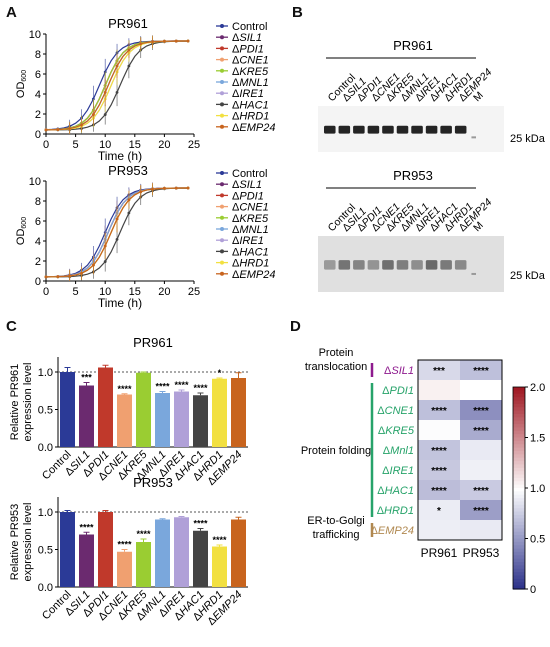 The height and width of the screenshot is (647, 550). What do you see at coordinates (38, 242) in the screenshot?
I see `y-tick-label: 4` at bounding box center [38, 242].